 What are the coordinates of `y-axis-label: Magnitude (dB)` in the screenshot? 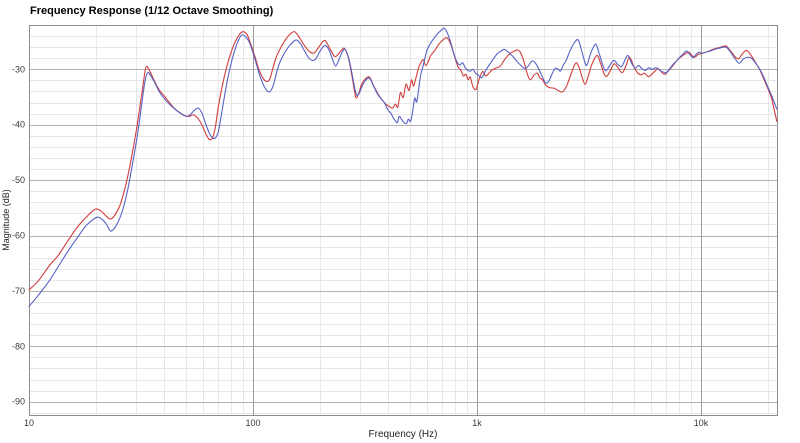 It's located at (6, 220).